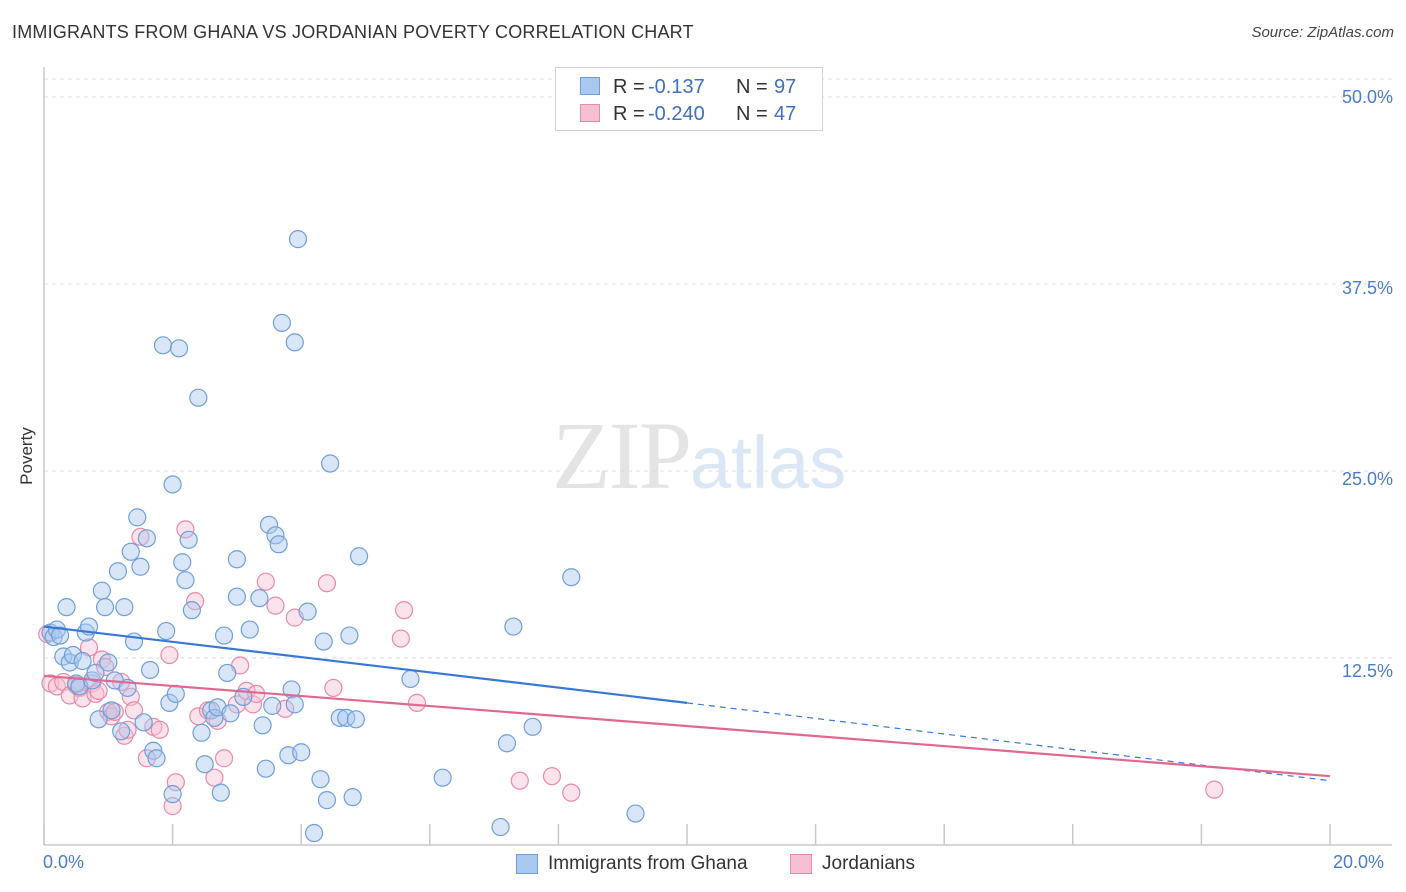  I want to click on r-label: R =, so click(629, 87).